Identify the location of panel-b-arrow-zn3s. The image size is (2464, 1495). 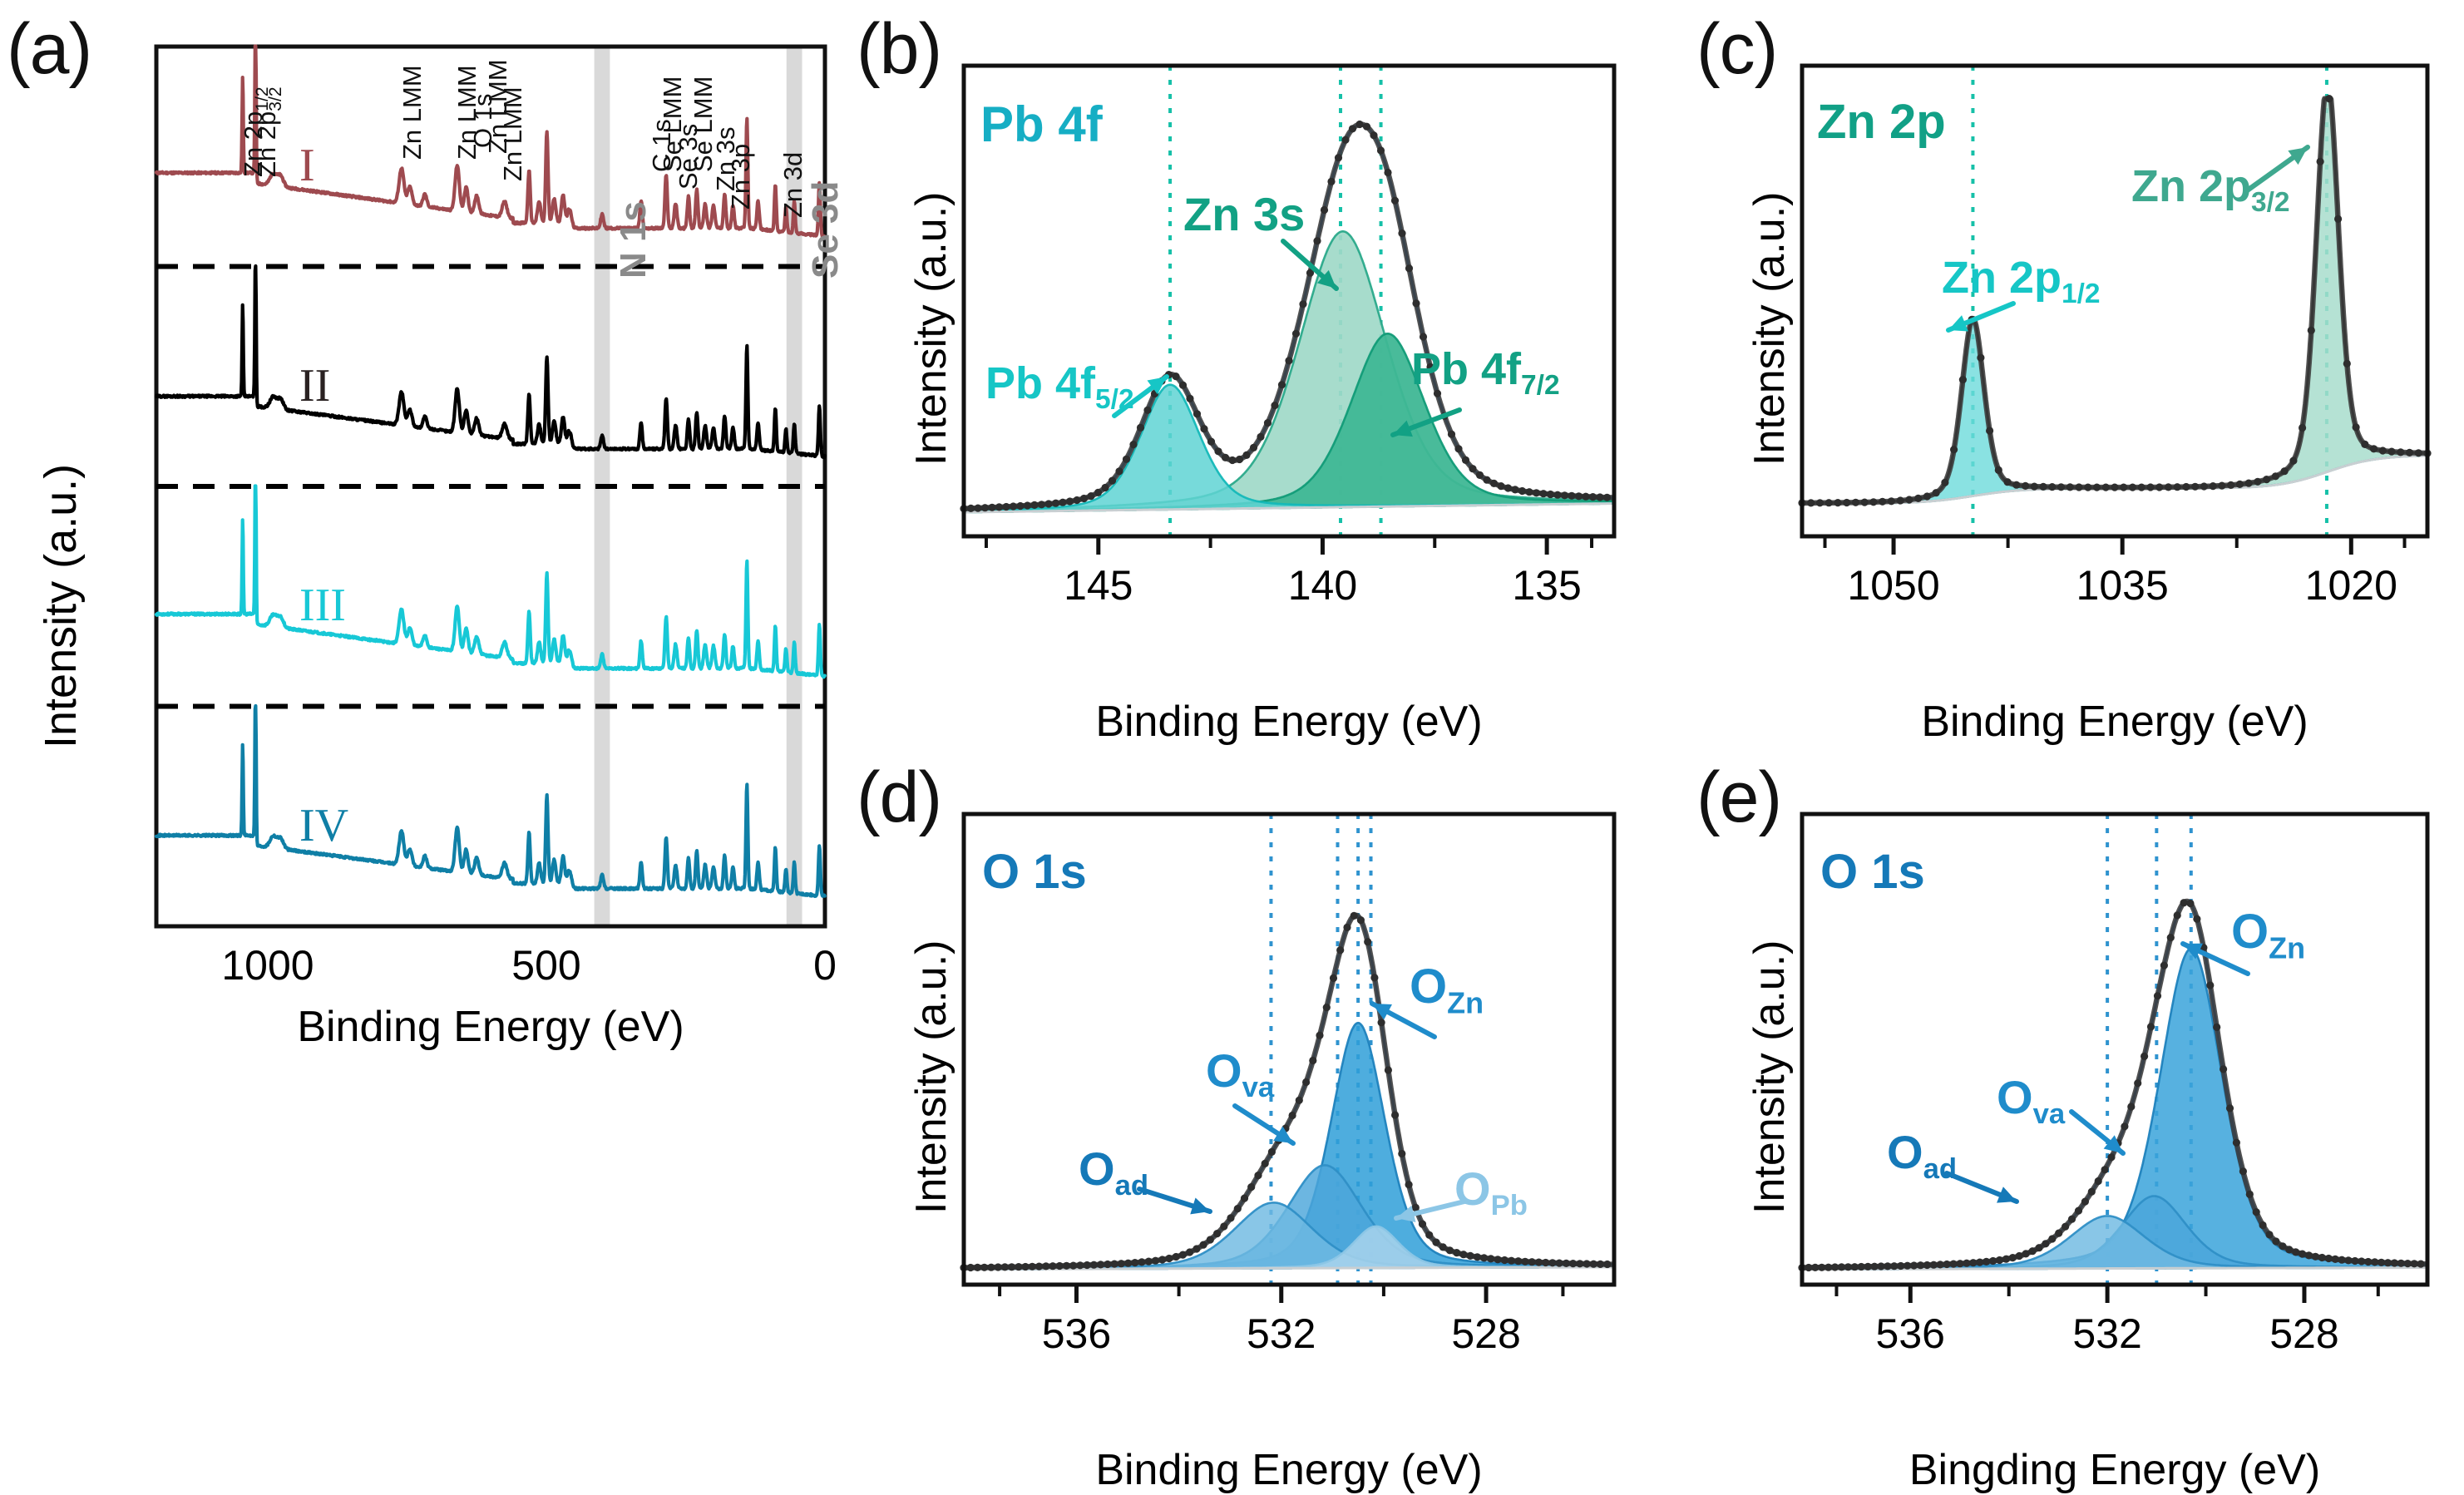
(1310, 265).